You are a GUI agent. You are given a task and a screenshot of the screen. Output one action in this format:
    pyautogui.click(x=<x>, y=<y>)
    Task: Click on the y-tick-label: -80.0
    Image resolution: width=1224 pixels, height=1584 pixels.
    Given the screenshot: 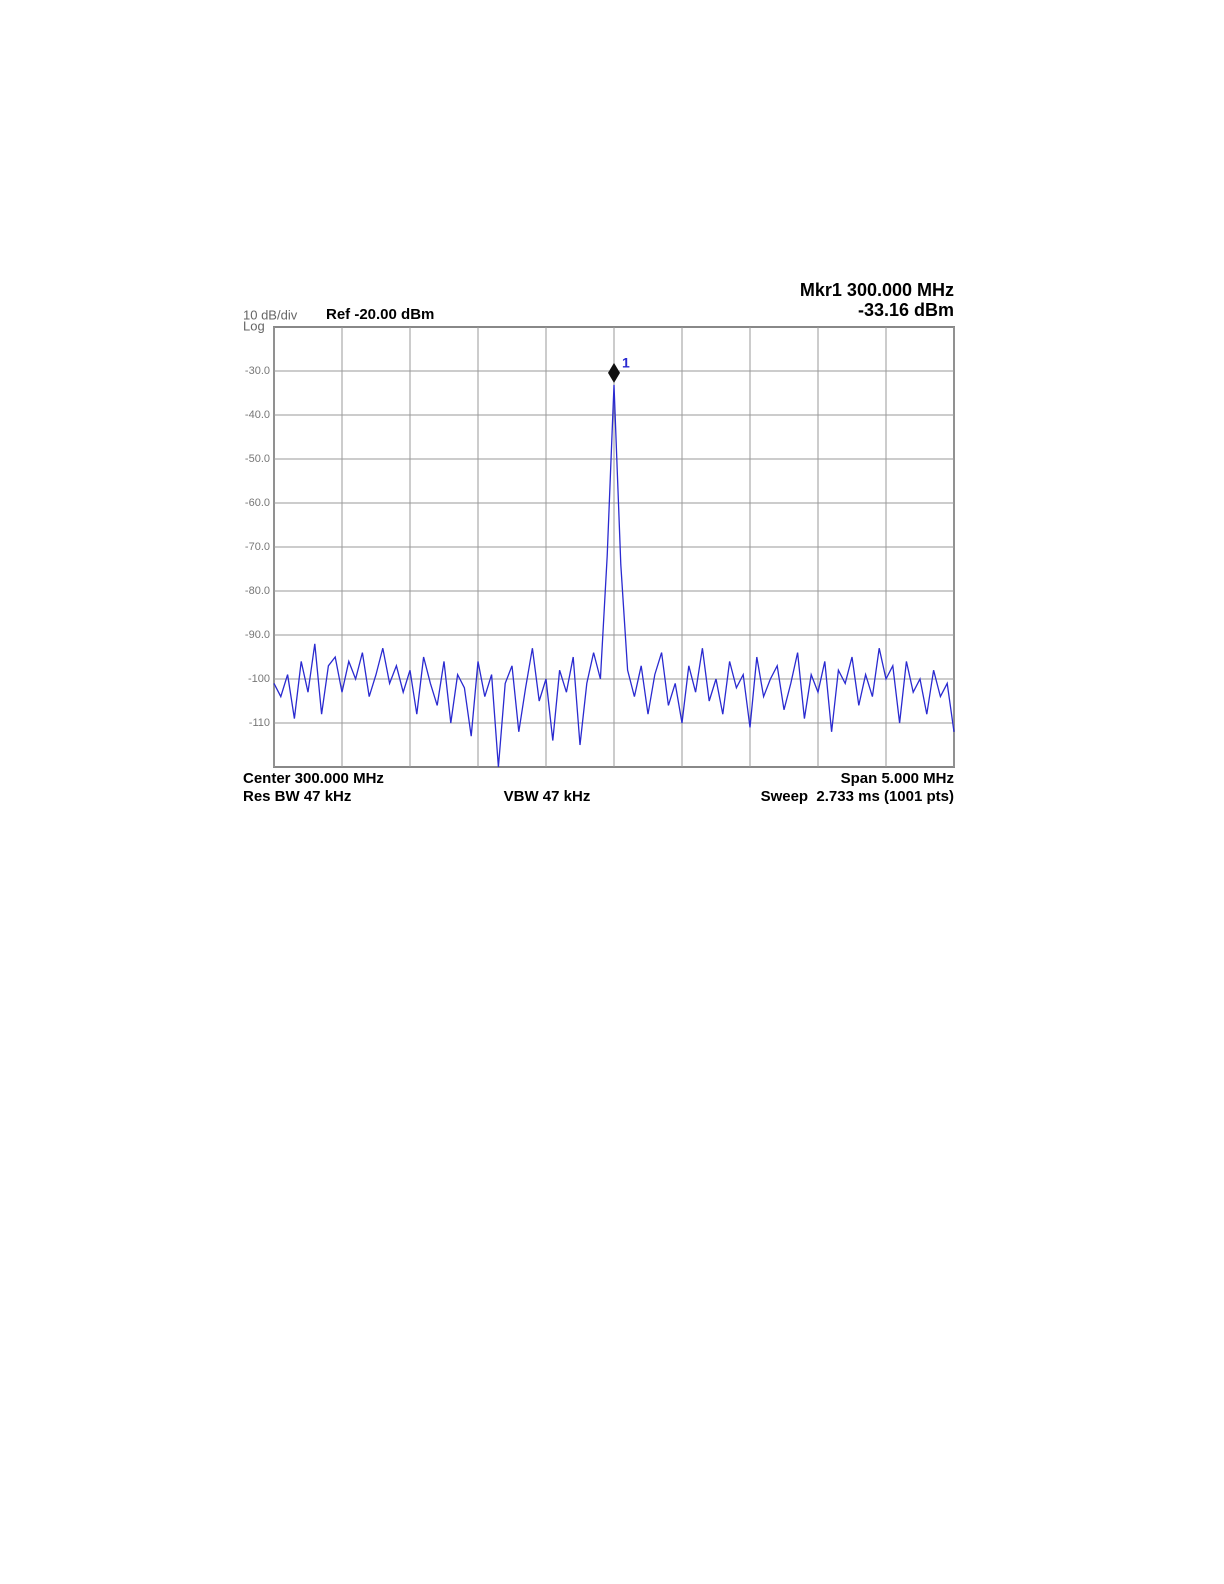 What is the action you would take?
    pyautogui.click(x=257, y=591)
    